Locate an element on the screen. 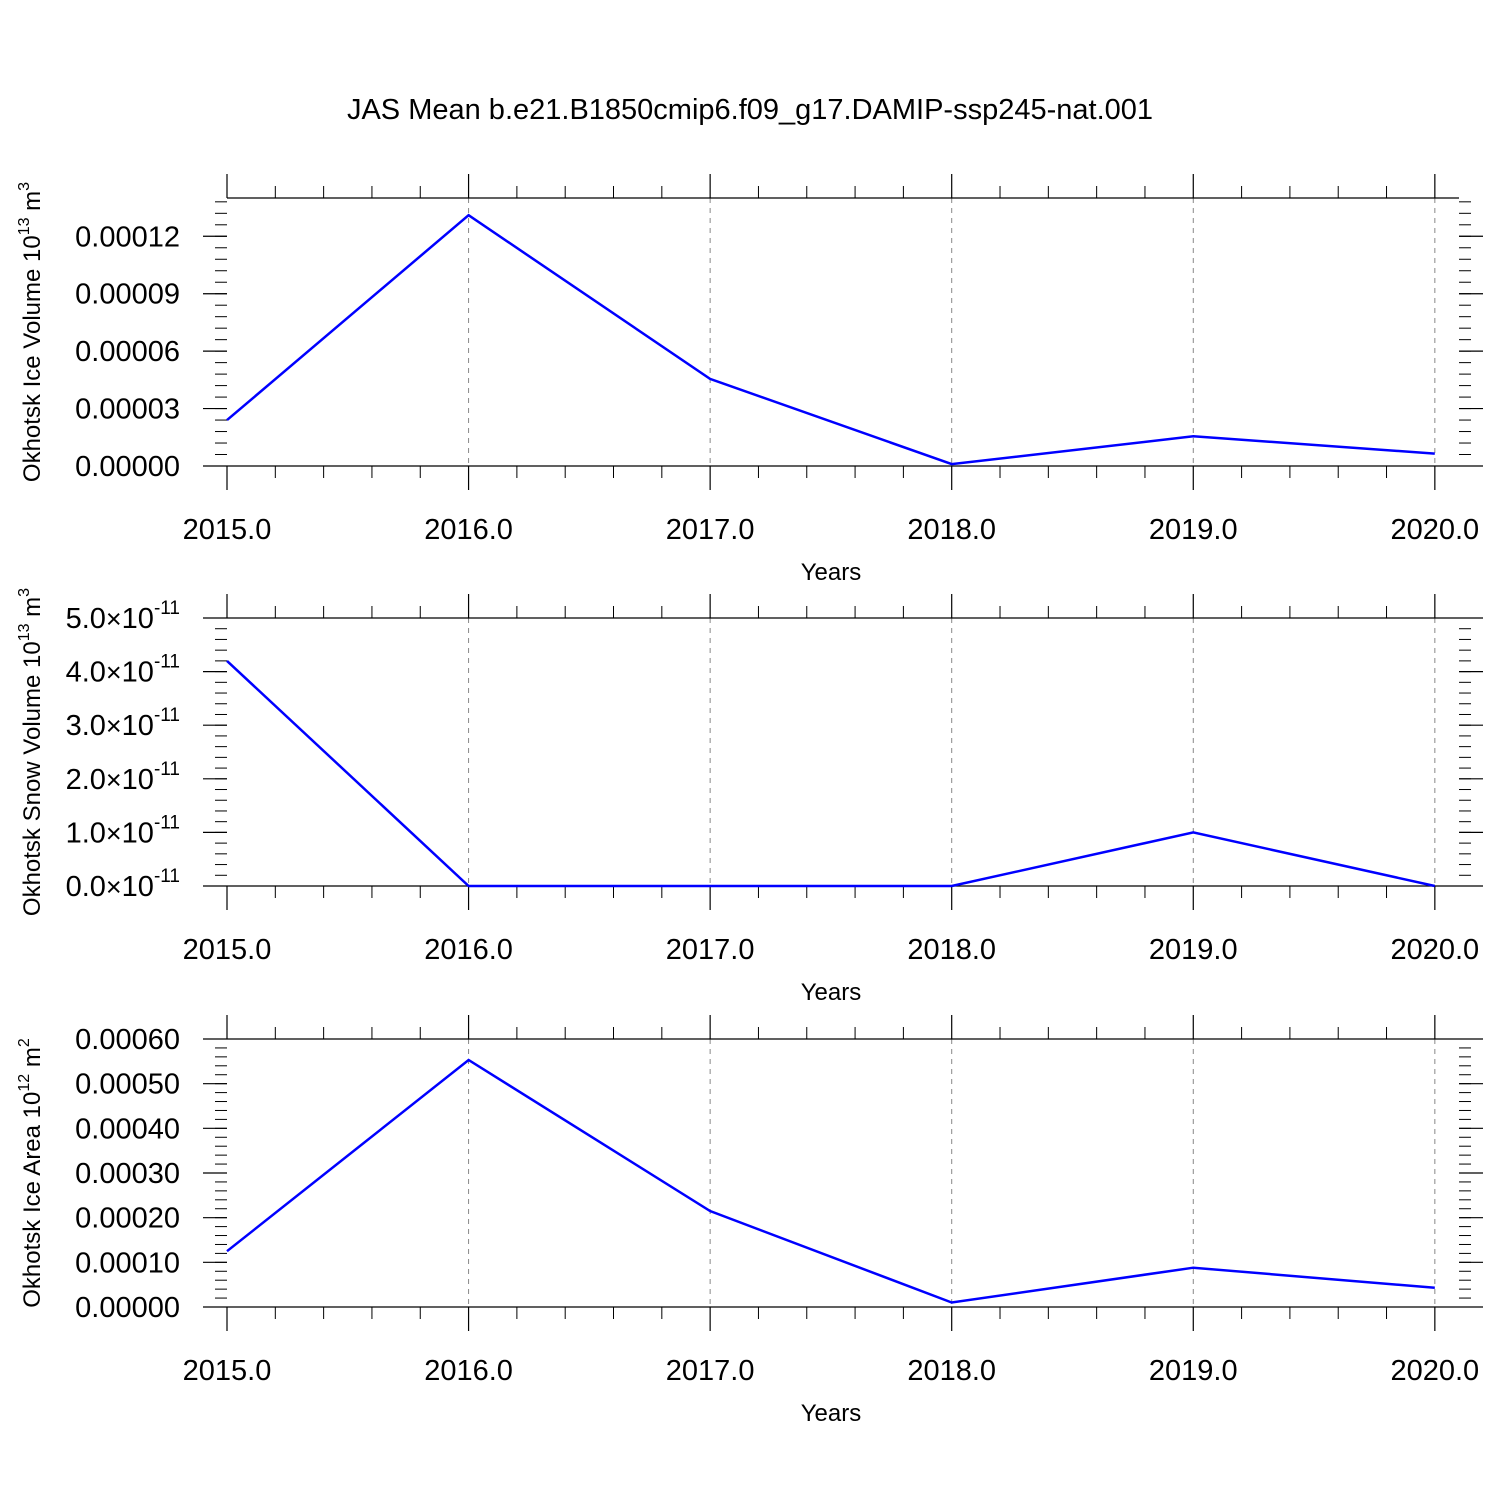  panel3-y-tick-label: 0.00050 is located at coordinates (127, 1085).